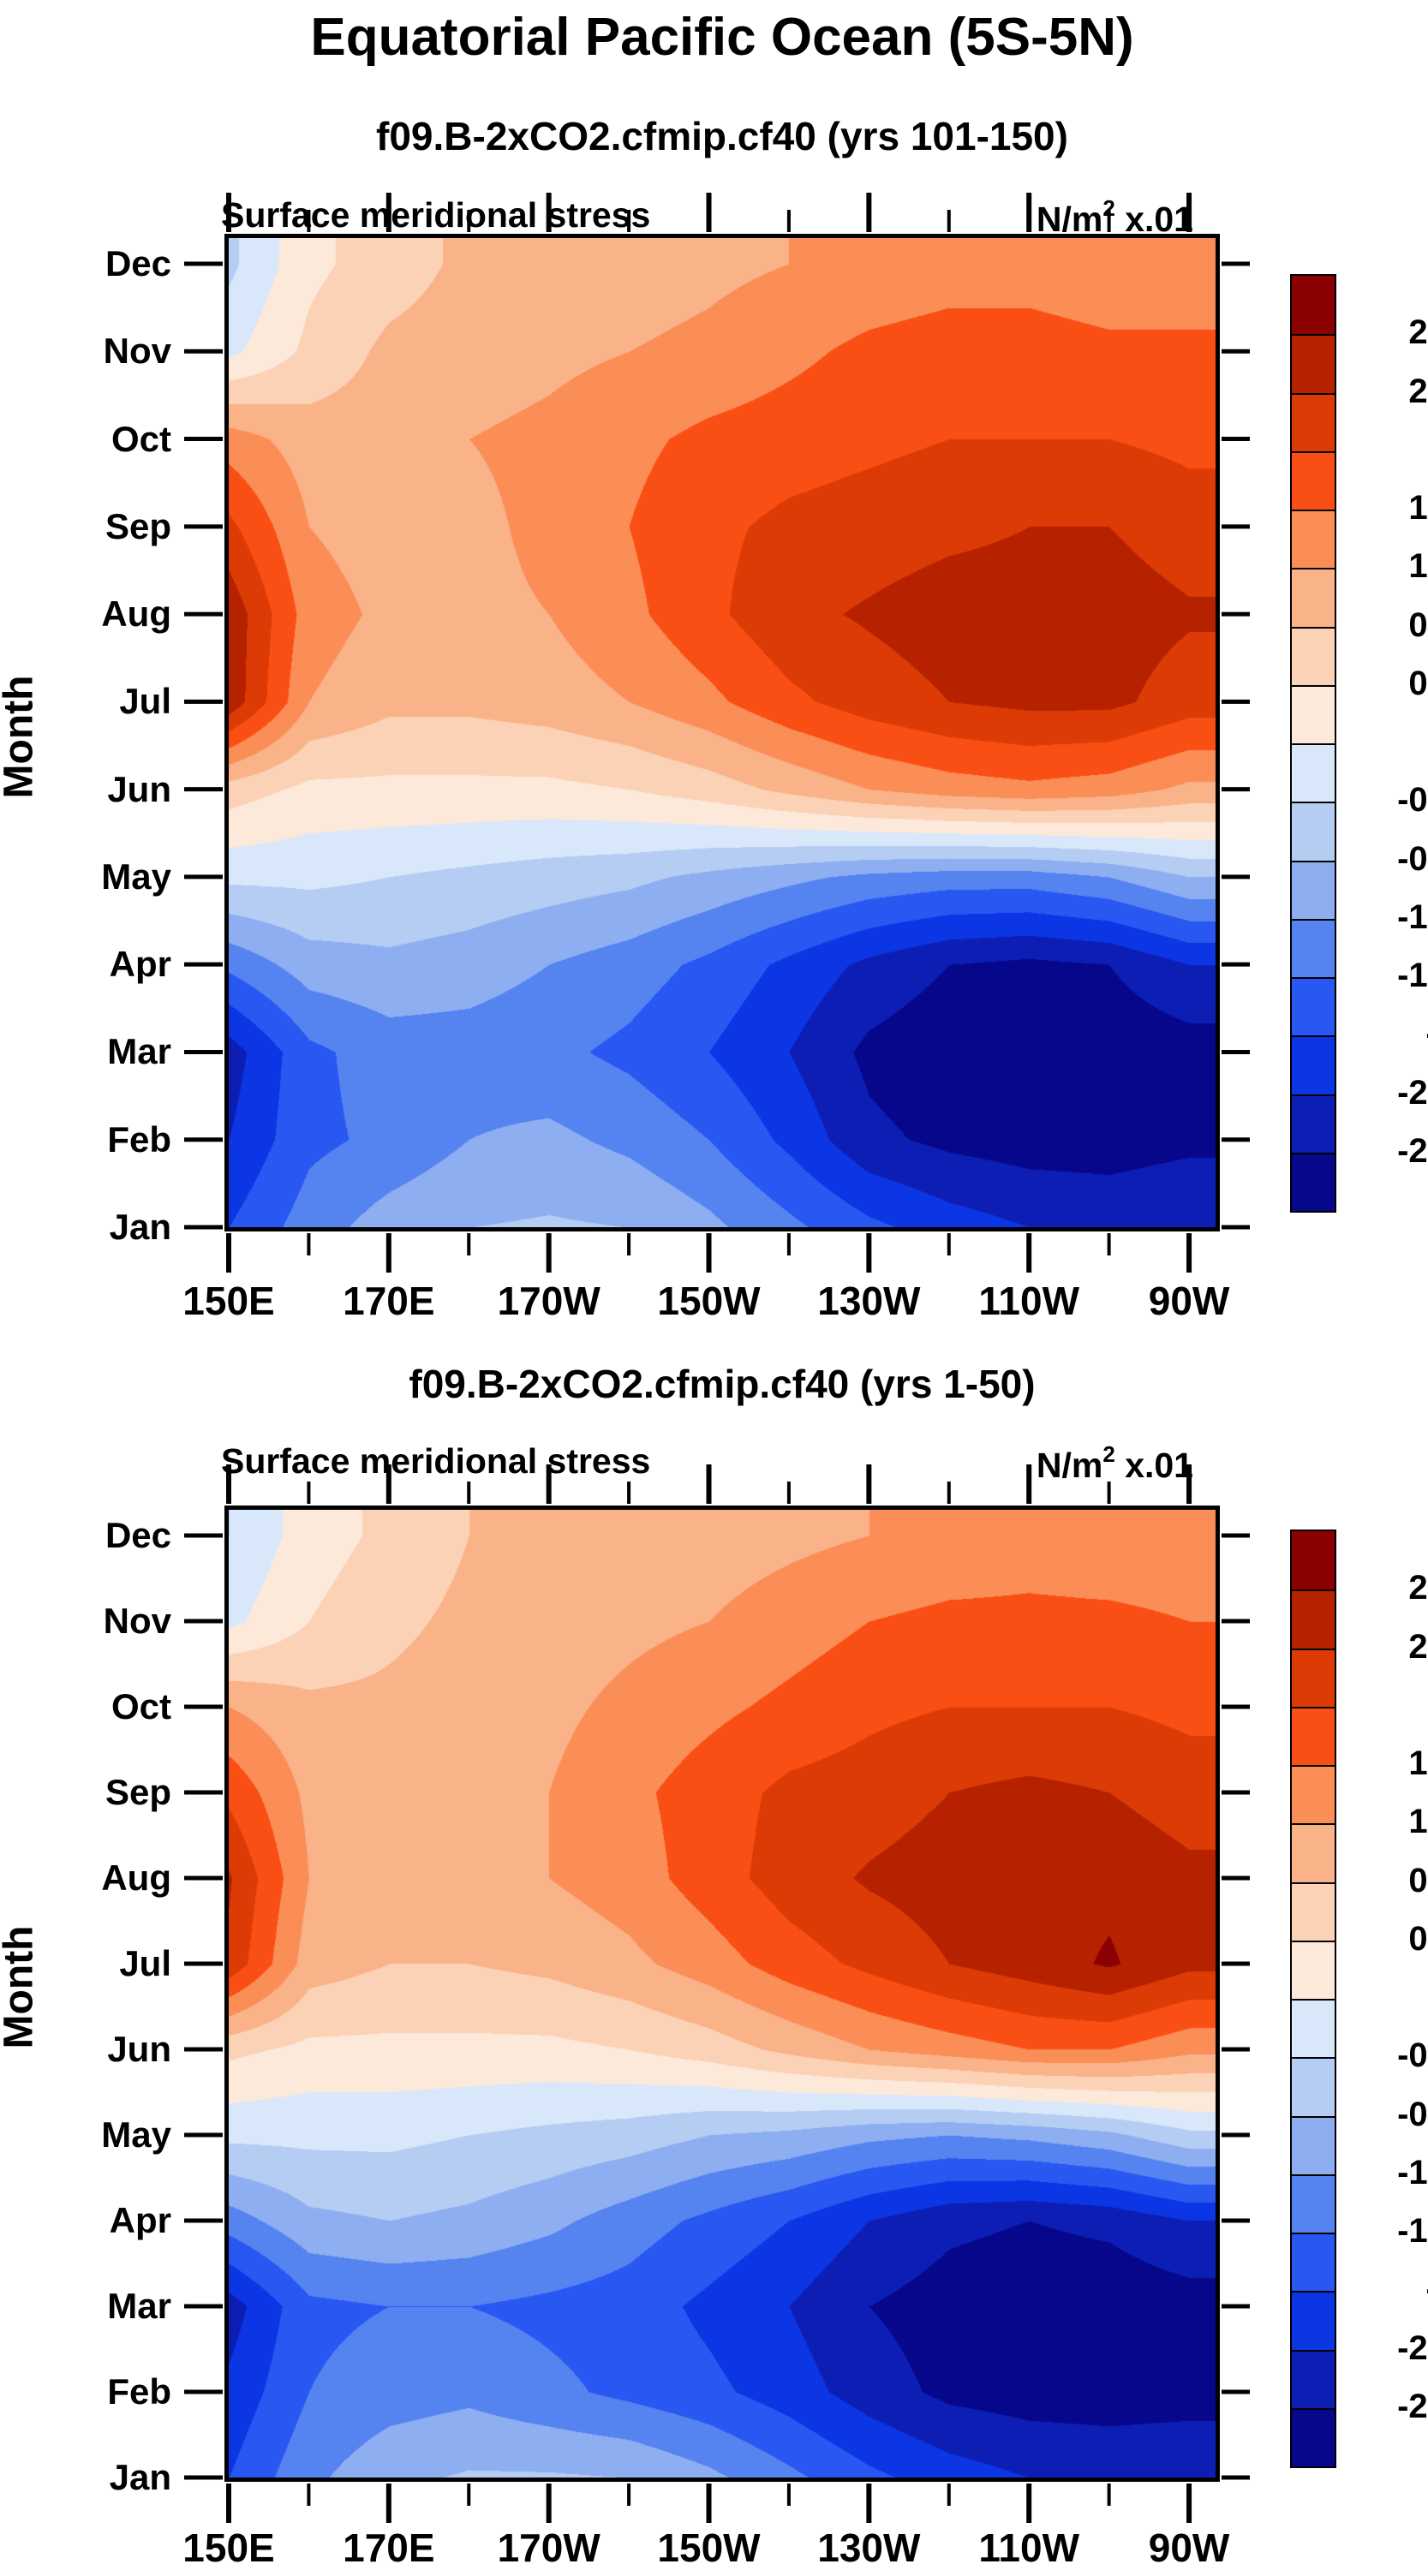 The height and width of the screenshot is (2576, 1428). What do you see at coordinates (1413, 2055) in the screenshot?
I see `colorbar-label--0.4: -0.4` at bounding box center [1413, 2055].